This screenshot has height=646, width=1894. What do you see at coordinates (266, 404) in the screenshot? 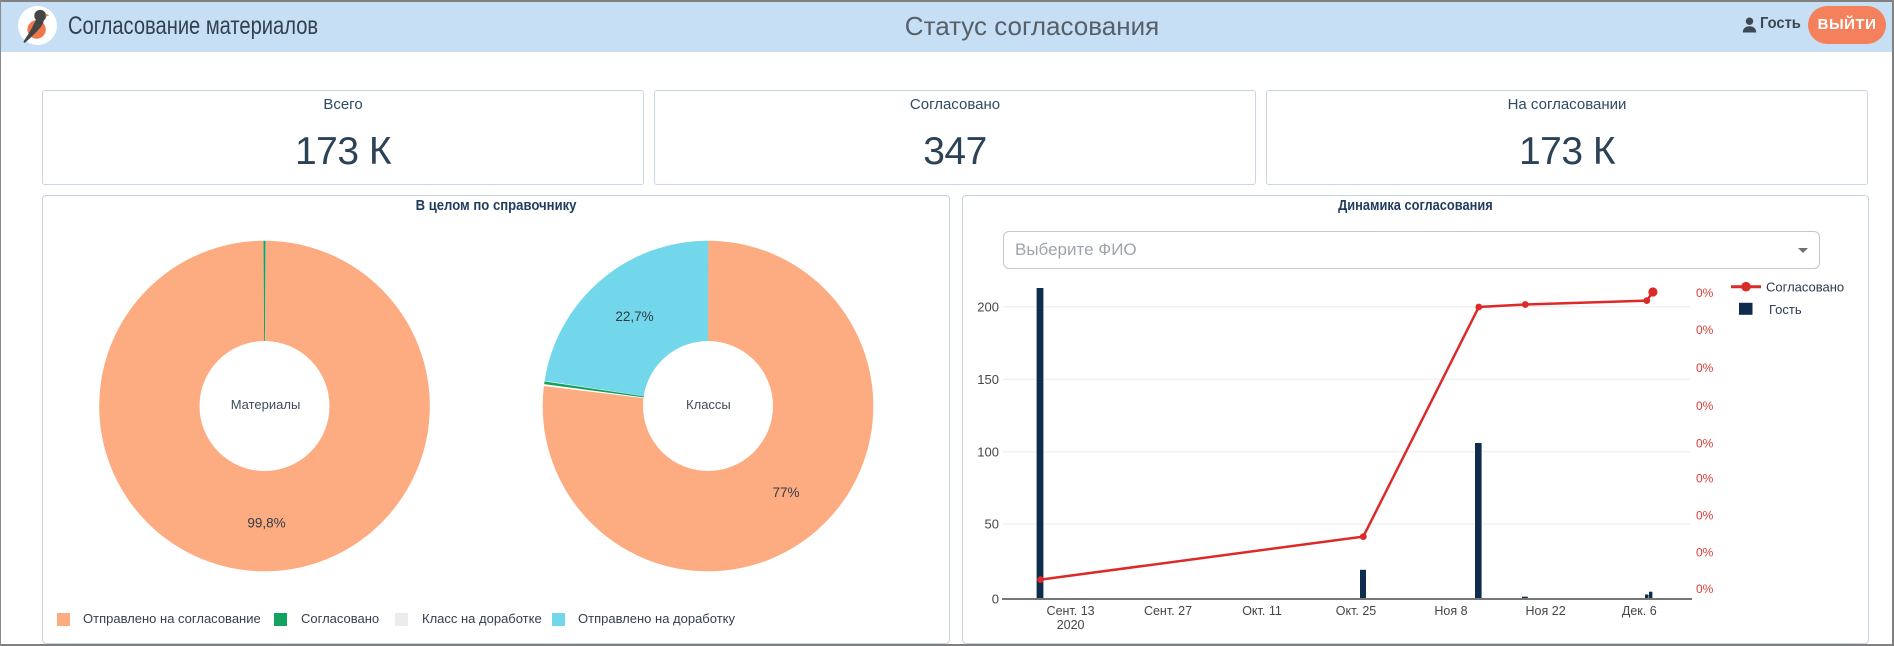
I see `svg-text: Материалы` at bounding box center [266, 404].